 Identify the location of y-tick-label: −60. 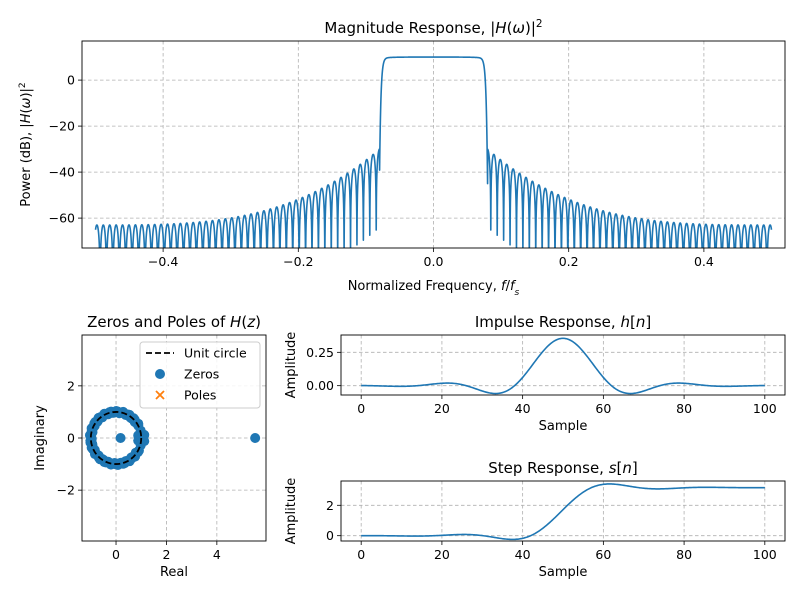
(62, 218).